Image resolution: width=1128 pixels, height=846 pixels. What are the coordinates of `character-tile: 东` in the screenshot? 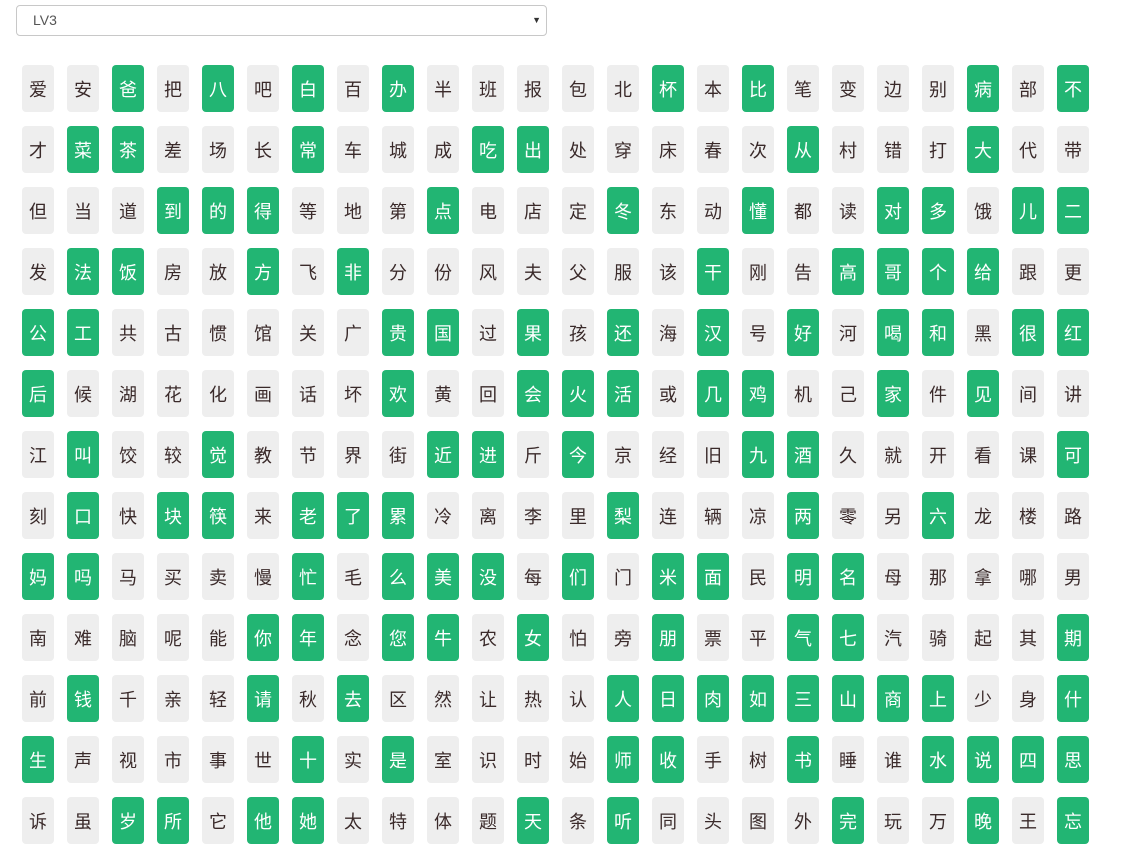 It's located at (668, 210).